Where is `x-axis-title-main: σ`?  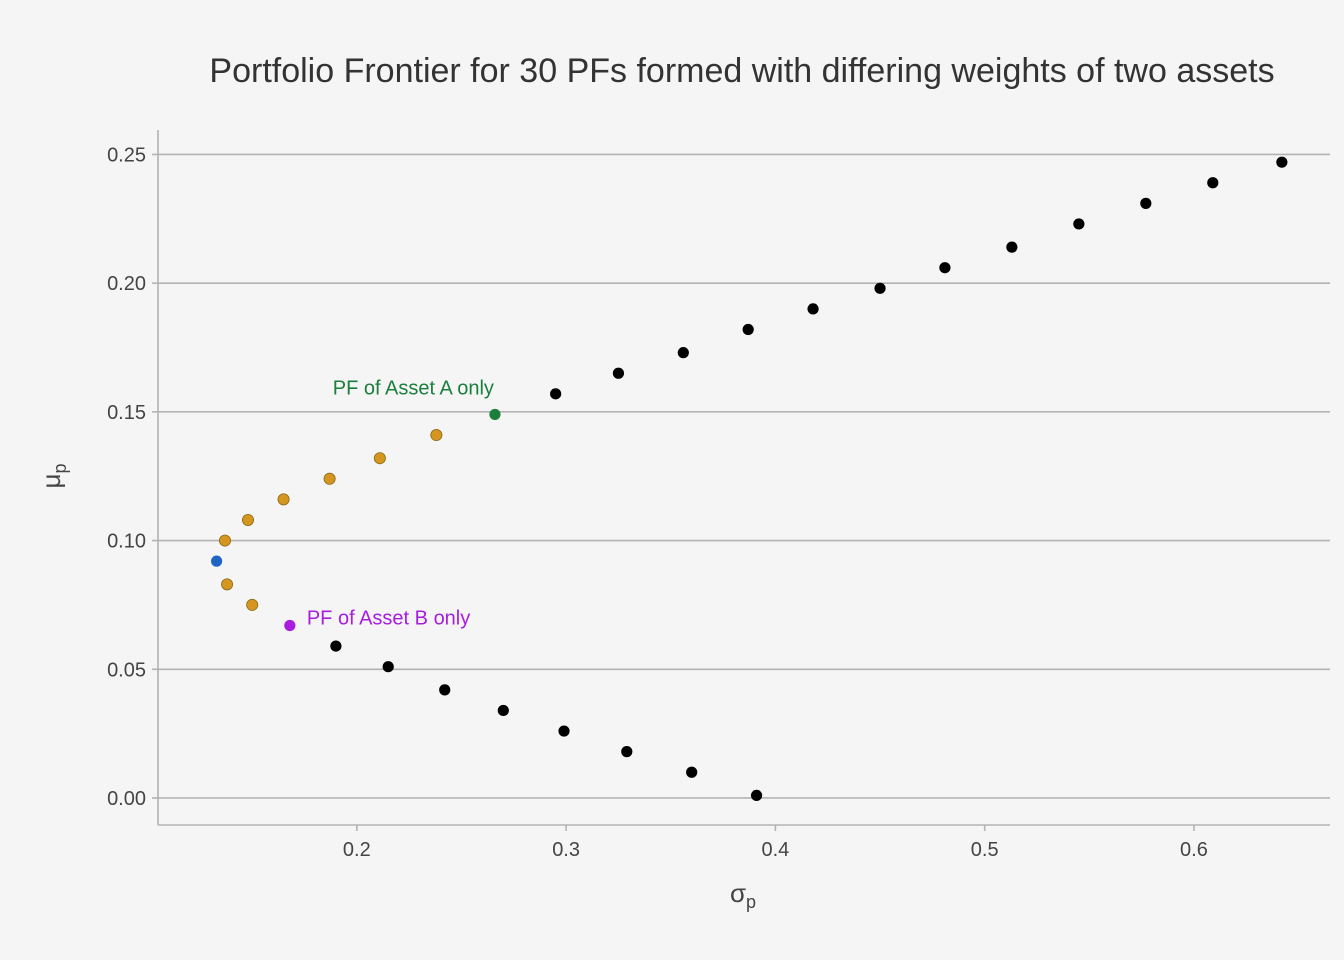 x-axis-title-main: σ is located at coordinates (738, 893).